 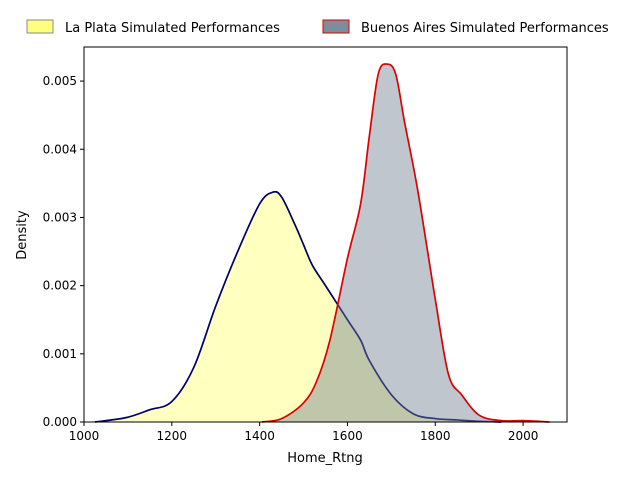 What do you see at coordinates (60, 81) in the screenshot?
I see `y-tick-label: 0.005` at bounding box center [60, 81].